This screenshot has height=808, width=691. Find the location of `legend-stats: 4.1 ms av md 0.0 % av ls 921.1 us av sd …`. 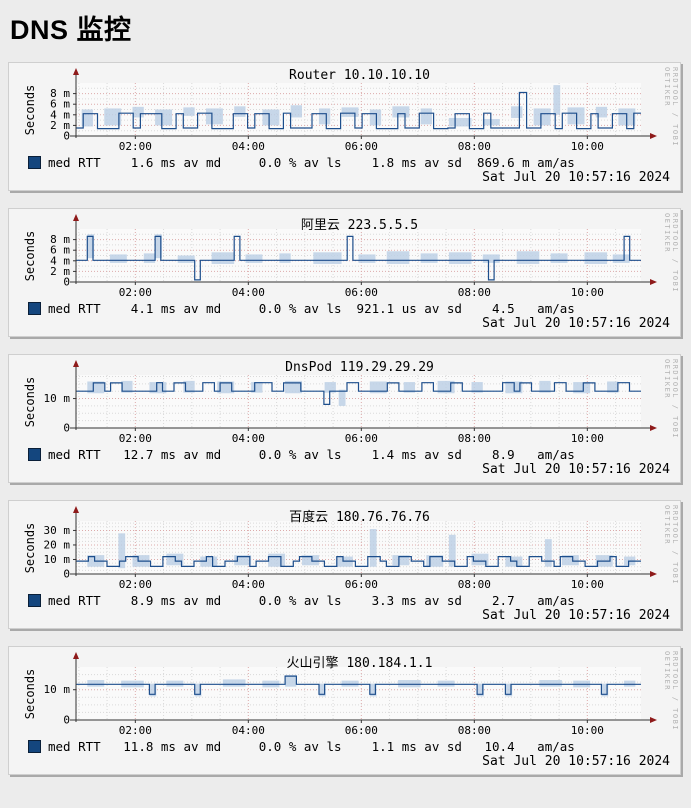

legend-stats: 4.1 ms av md 0.0 % av ls 921.1 us av sd … is located at coordinates (337, 308).